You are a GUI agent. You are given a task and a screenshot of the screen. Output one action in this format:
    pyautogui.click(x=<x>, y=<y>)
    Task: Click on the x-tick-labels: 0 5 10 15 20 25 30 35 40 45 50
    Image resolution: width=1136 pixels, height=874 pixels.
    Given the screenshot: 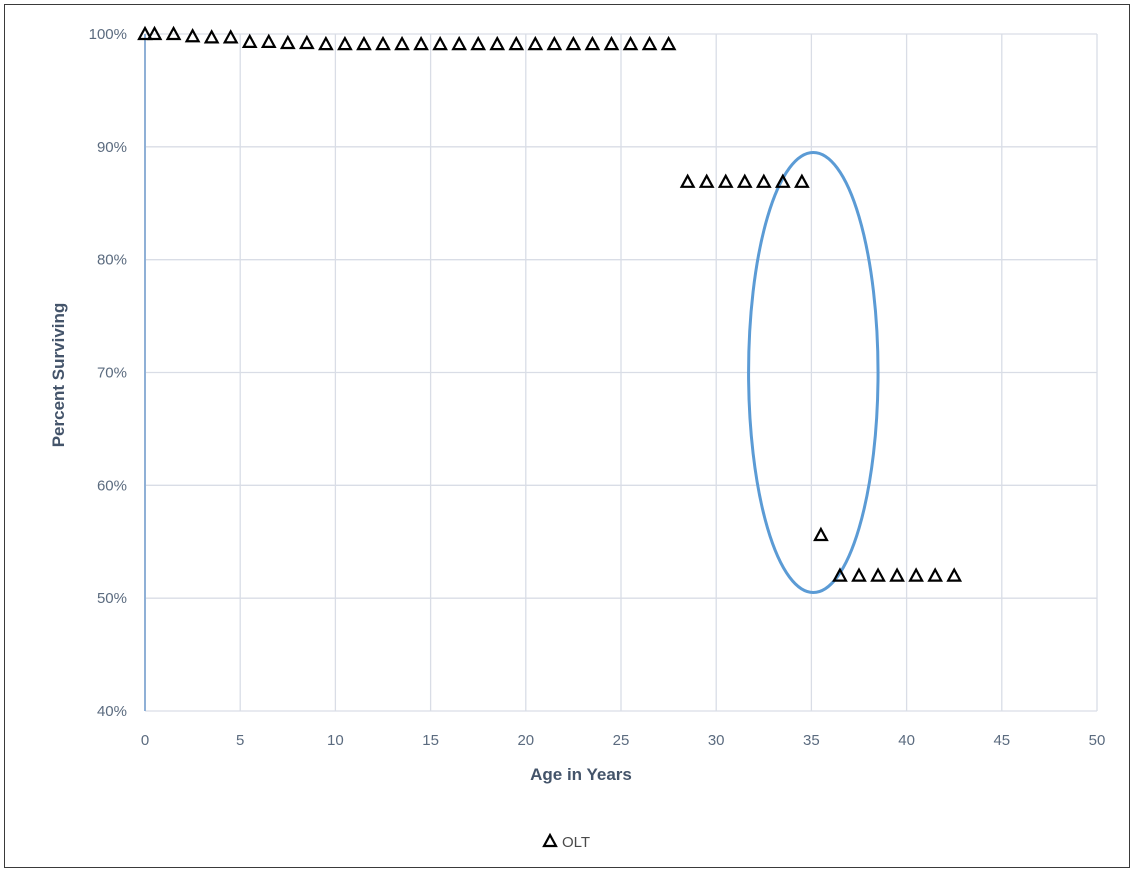 What is the action you would take?
    pyautogui.click(x=623, y=740)
    